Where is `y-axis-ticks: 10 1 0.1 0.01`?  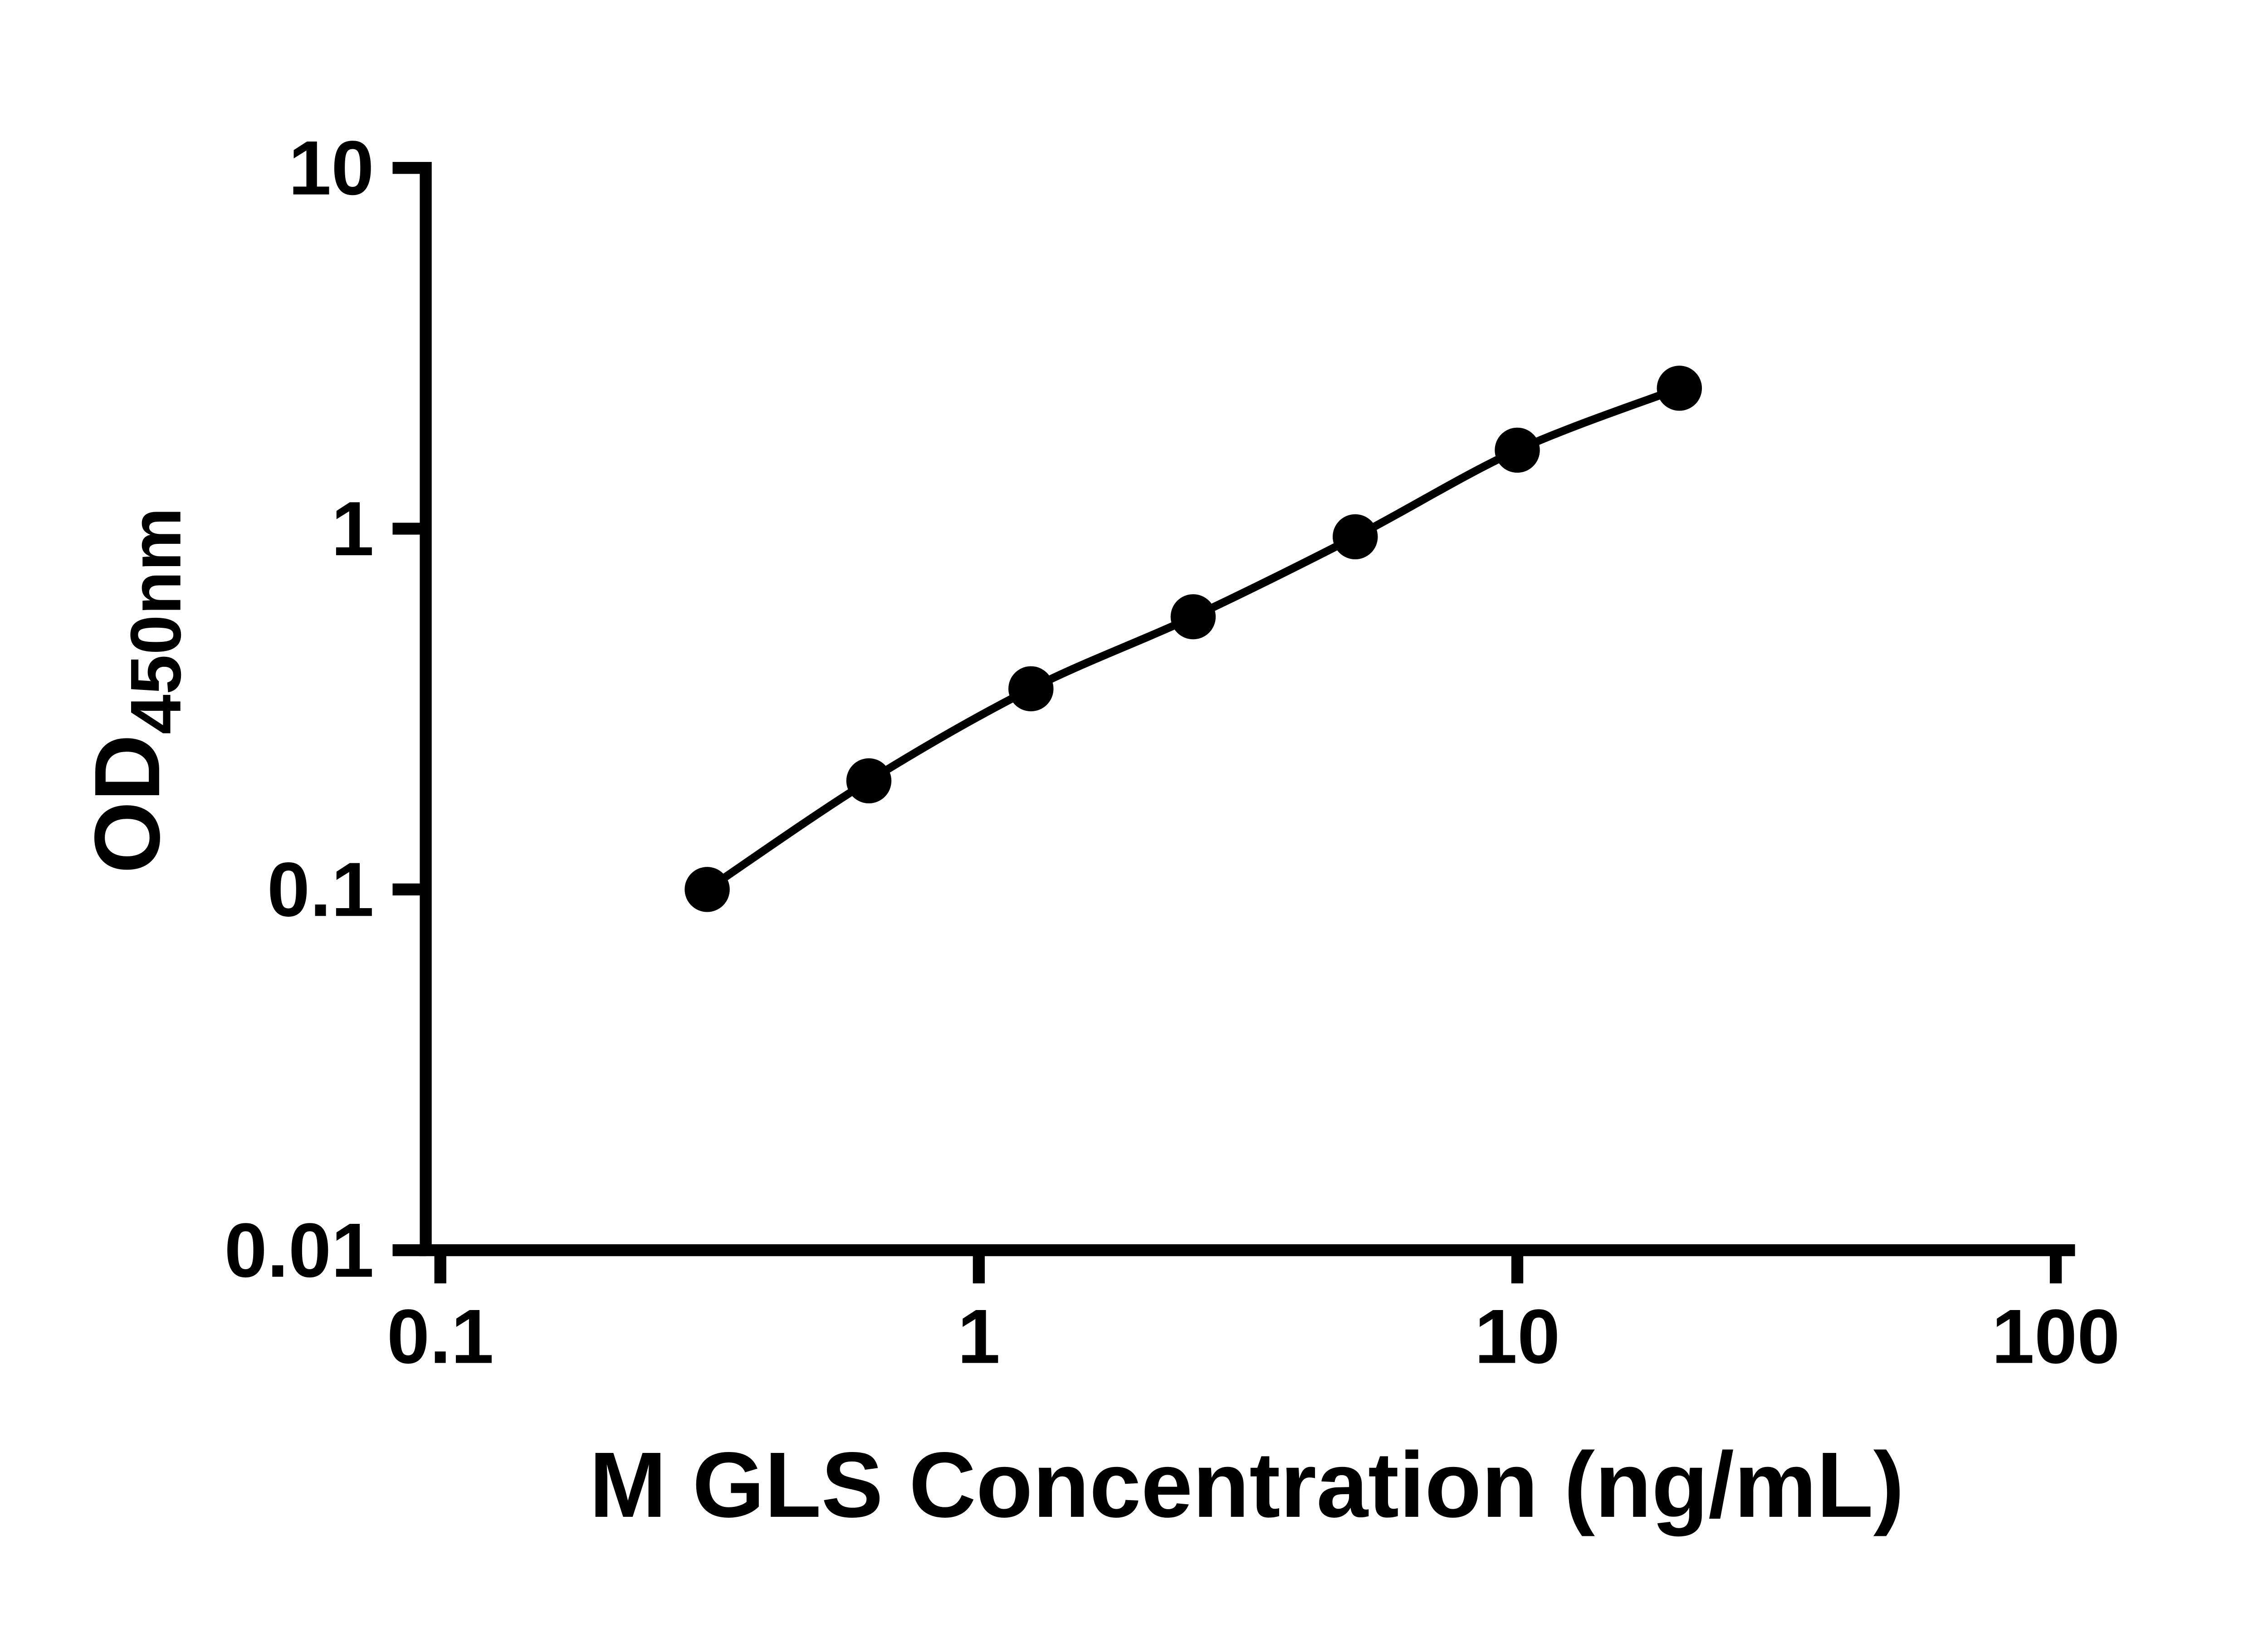
y-axis-ticks: 10 1 0.1 0.01 is located at coordinates (325, 709).